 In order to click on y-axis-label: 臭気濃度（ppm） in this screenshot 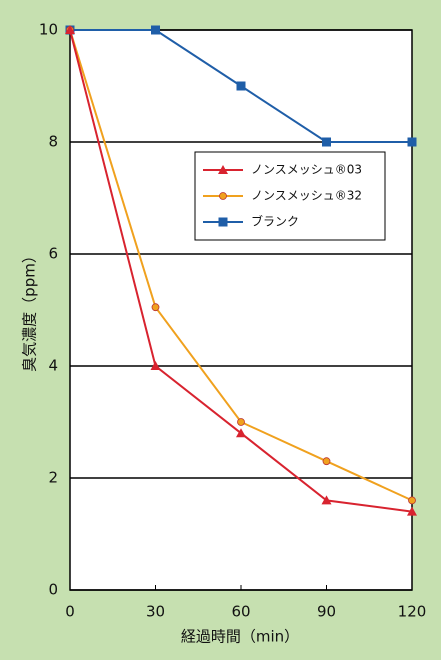, I will do `click(30, 310)`.